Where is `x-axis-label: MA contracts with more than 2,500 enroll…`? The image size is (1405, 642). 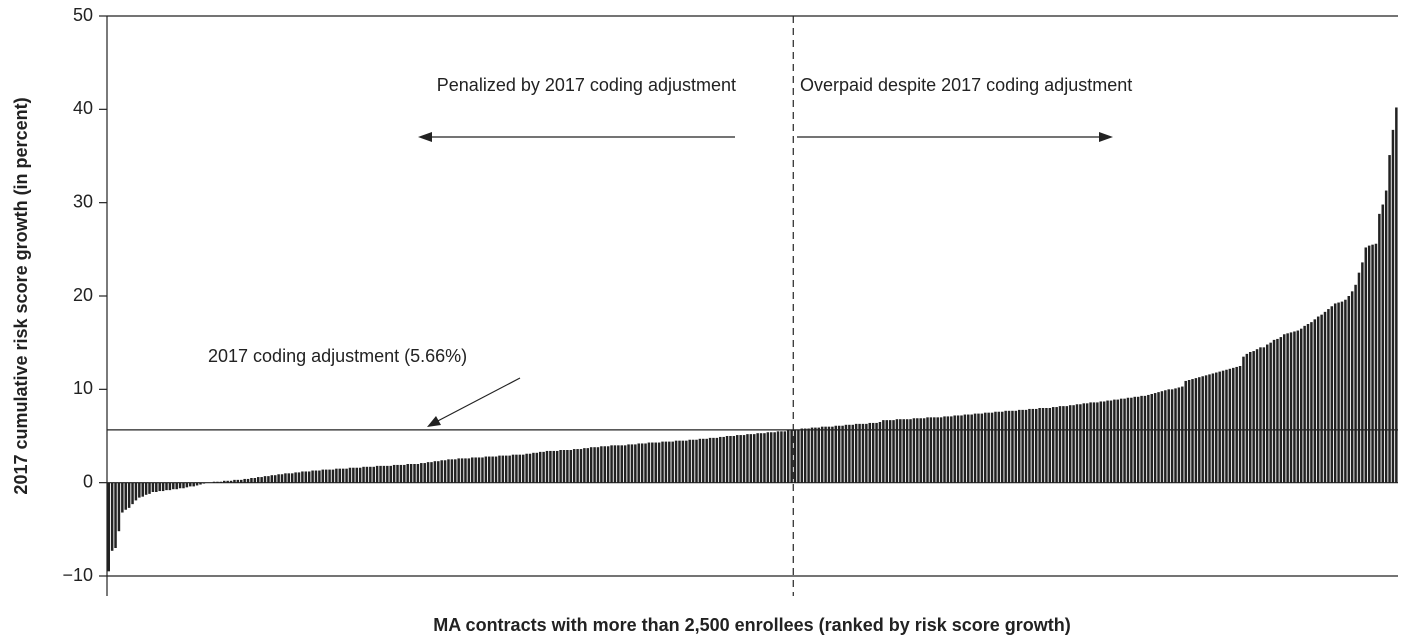
x-axis-label: MA contracts with more than 2,500 enroll… is located at coordinates (752, 625).